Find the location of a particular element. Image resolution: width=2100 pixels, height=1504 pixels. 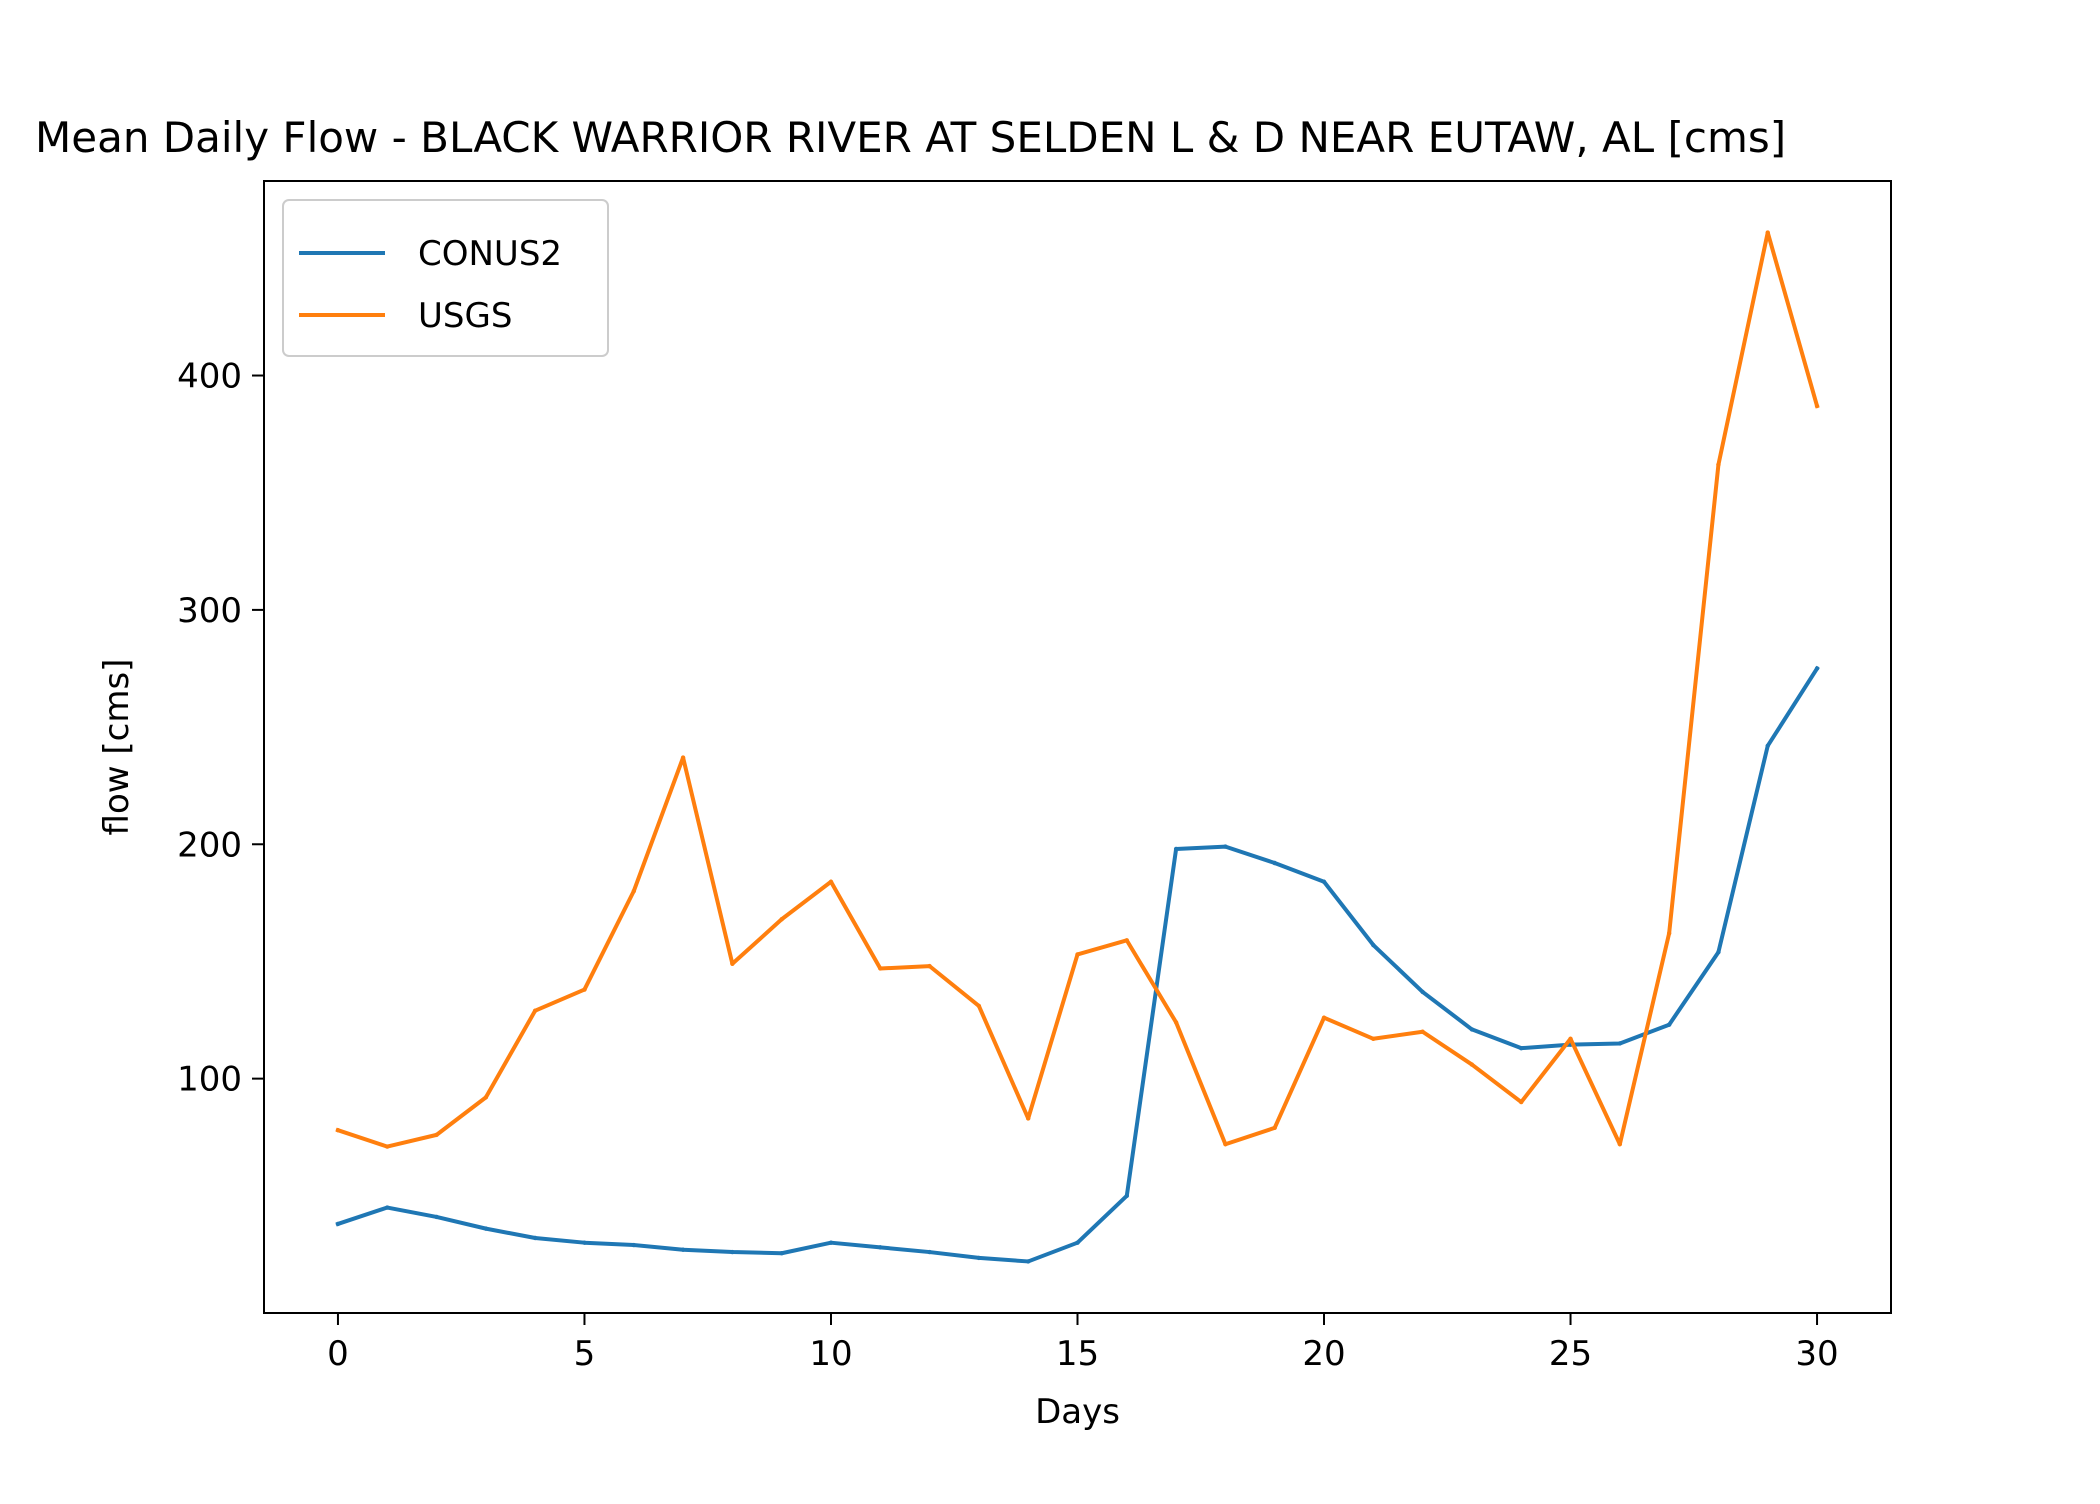

x-tick-label: 15 is located at coordinates (1077, 1354).